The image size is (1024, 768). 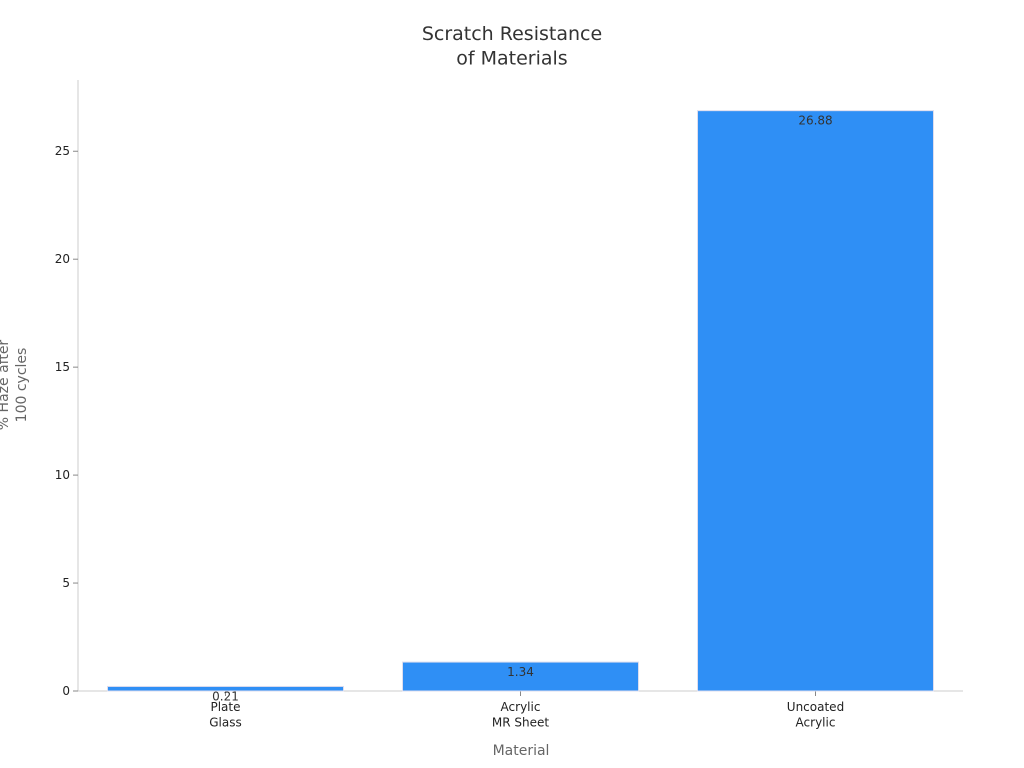 I want to click on value-label: 0.21, so click(x=225, y=696).